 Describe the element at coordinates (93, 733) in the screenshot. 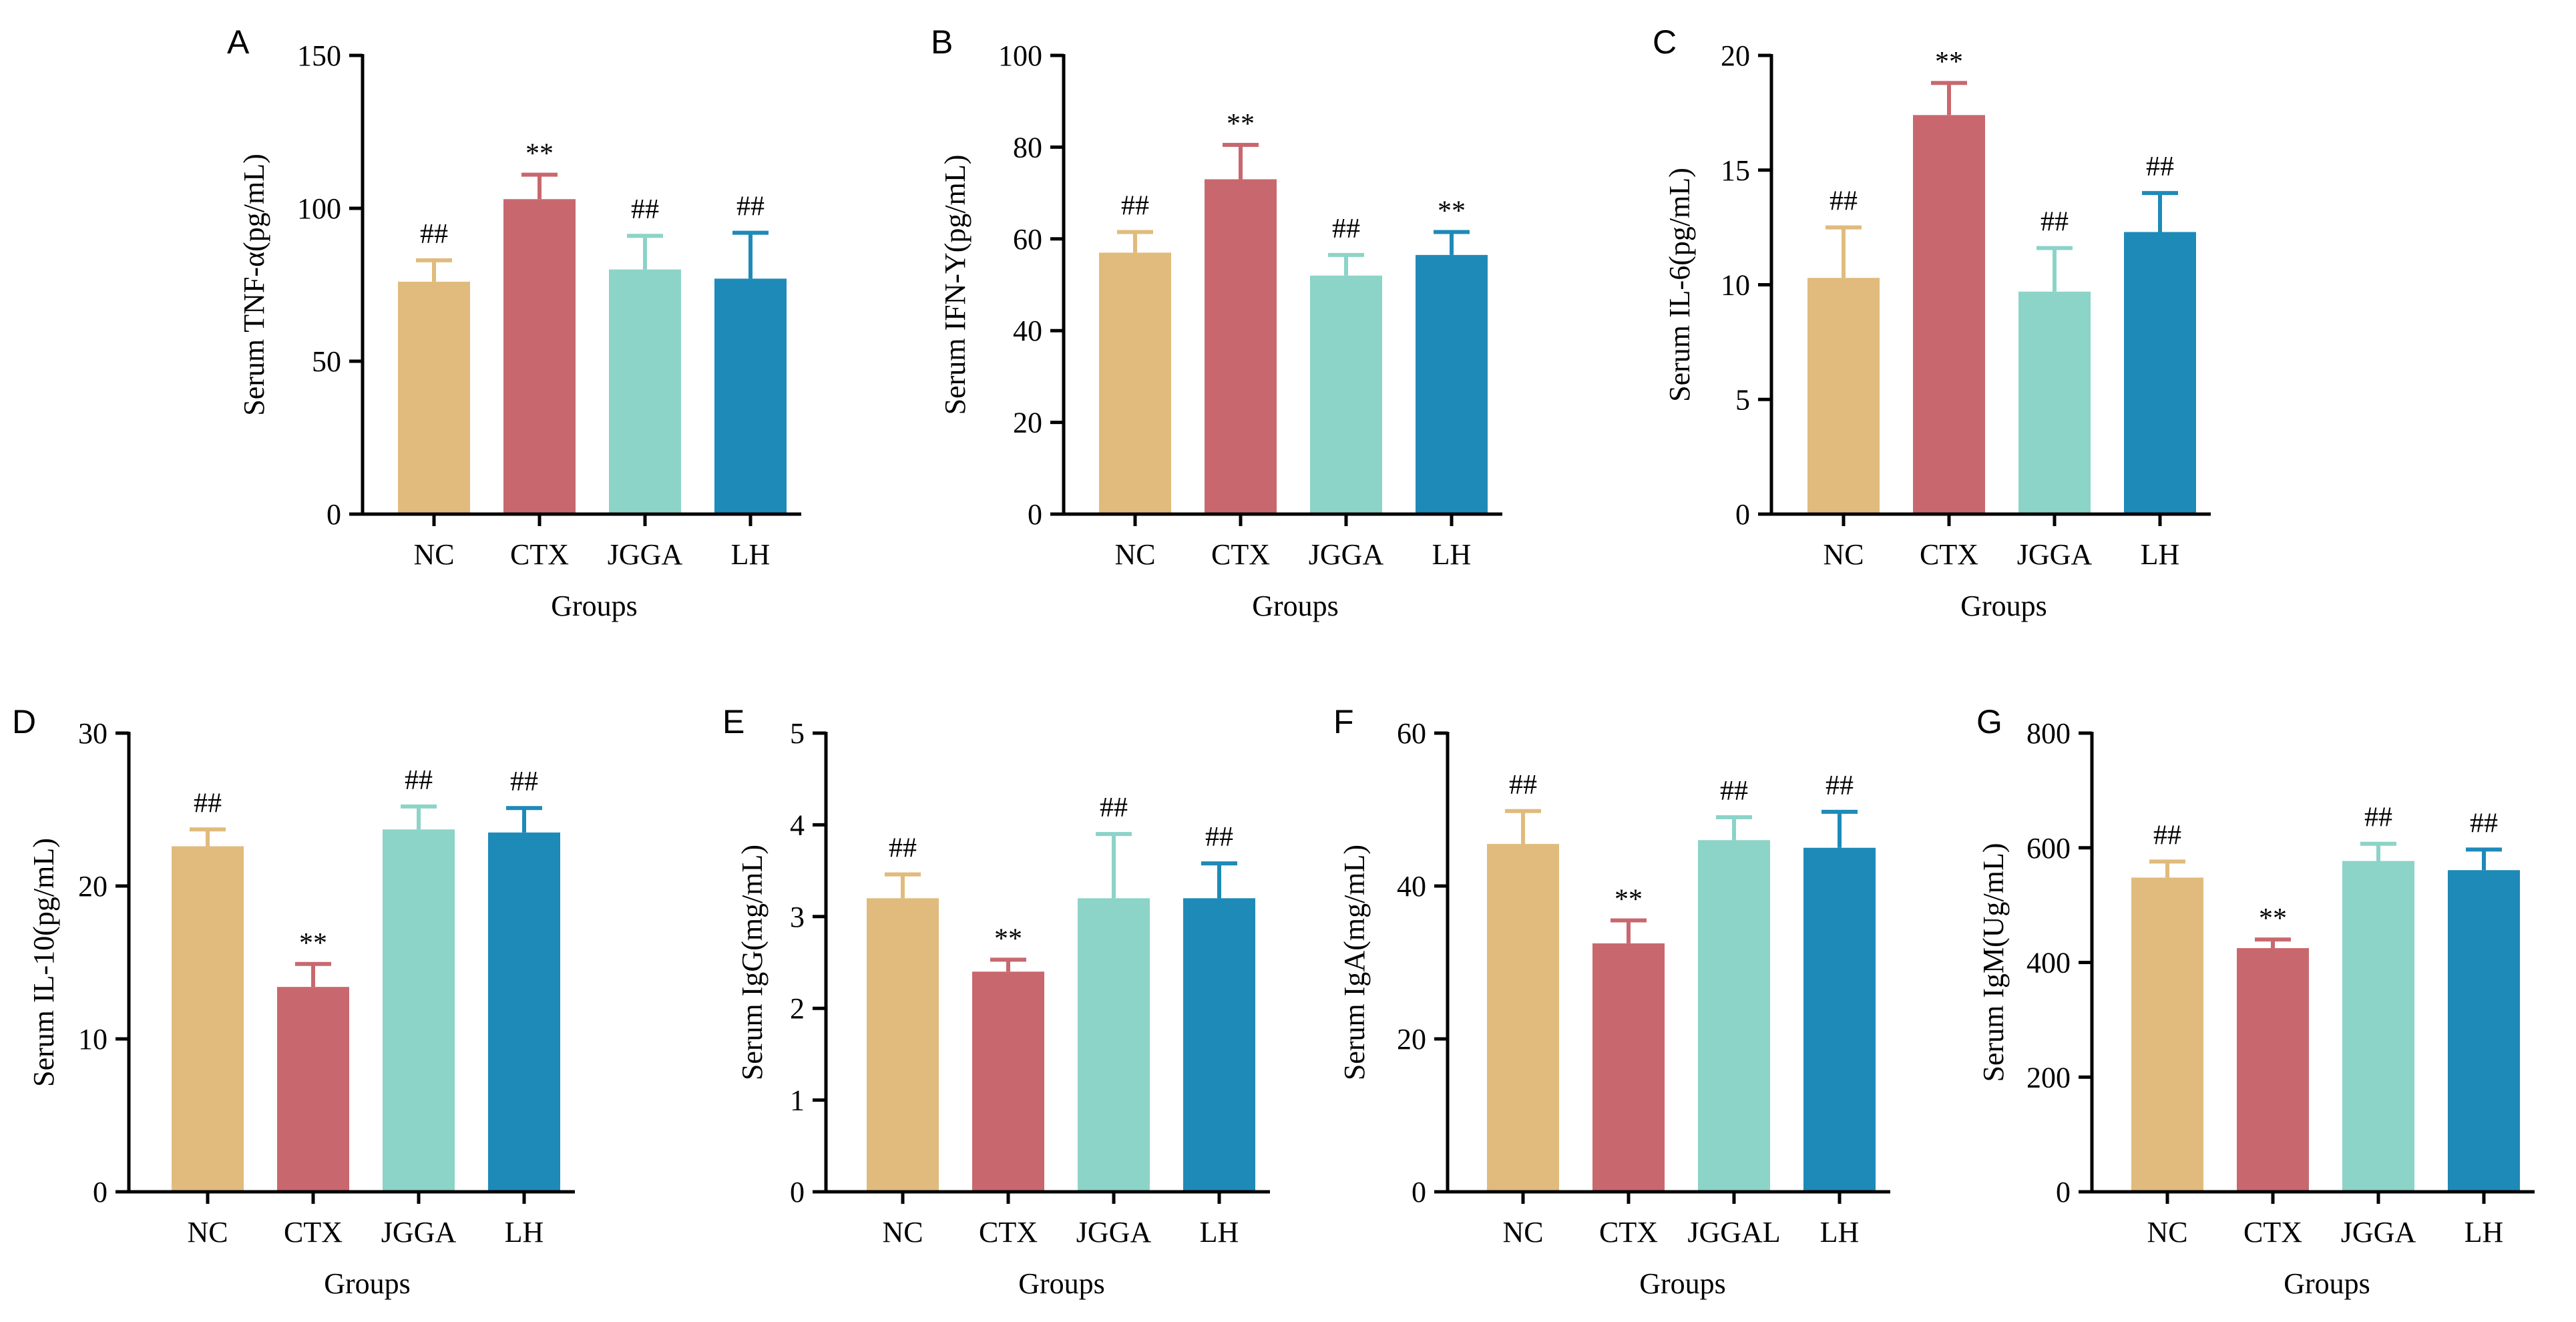

I see `y-tick-label: 30` at that location.